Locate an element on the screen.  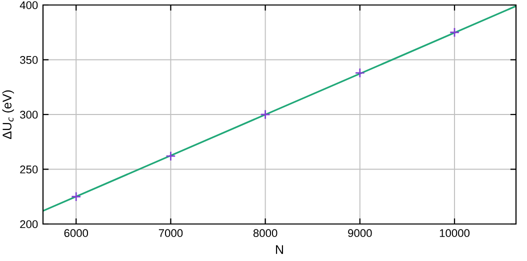
x-tick-label: 10000 is located at coordinates (455, 233).